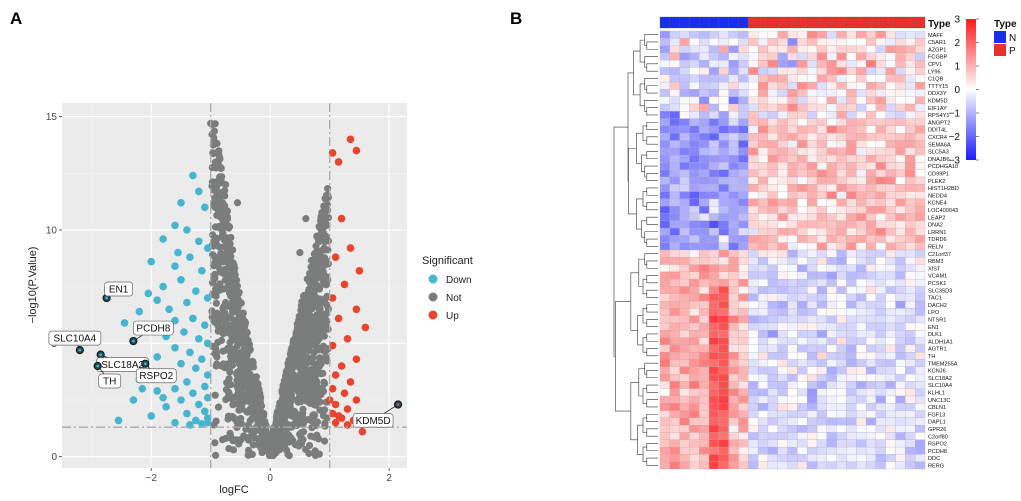 The image size is (1021, 501). I want to click on gene-label: DACH2, so click(937, 306).